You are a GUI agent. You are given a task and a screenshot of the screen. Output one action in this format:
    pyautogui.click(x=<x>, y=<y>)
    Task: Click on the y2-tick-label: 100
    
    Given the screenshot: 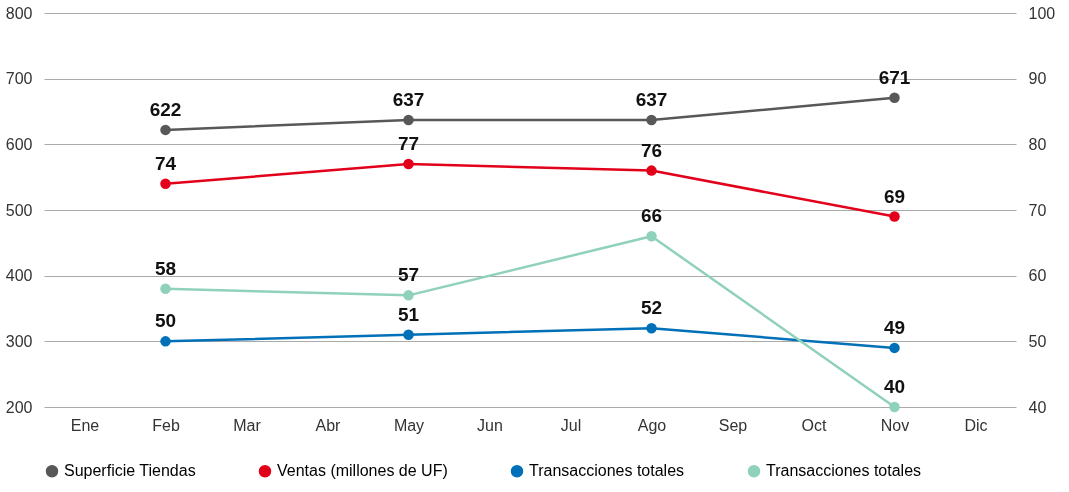 What is the action you would take?
    pyautogui.click(x=1042, y=13)
    